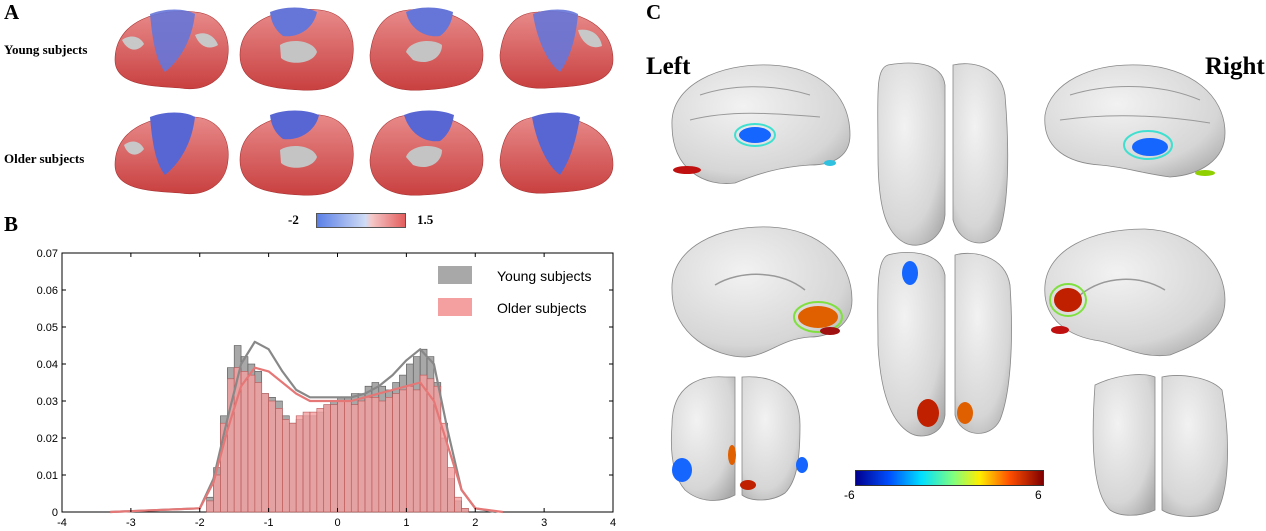  Describe the element at coordinates (426, 49) in the screenshot. I see `brain-young-medial-right` at that location.